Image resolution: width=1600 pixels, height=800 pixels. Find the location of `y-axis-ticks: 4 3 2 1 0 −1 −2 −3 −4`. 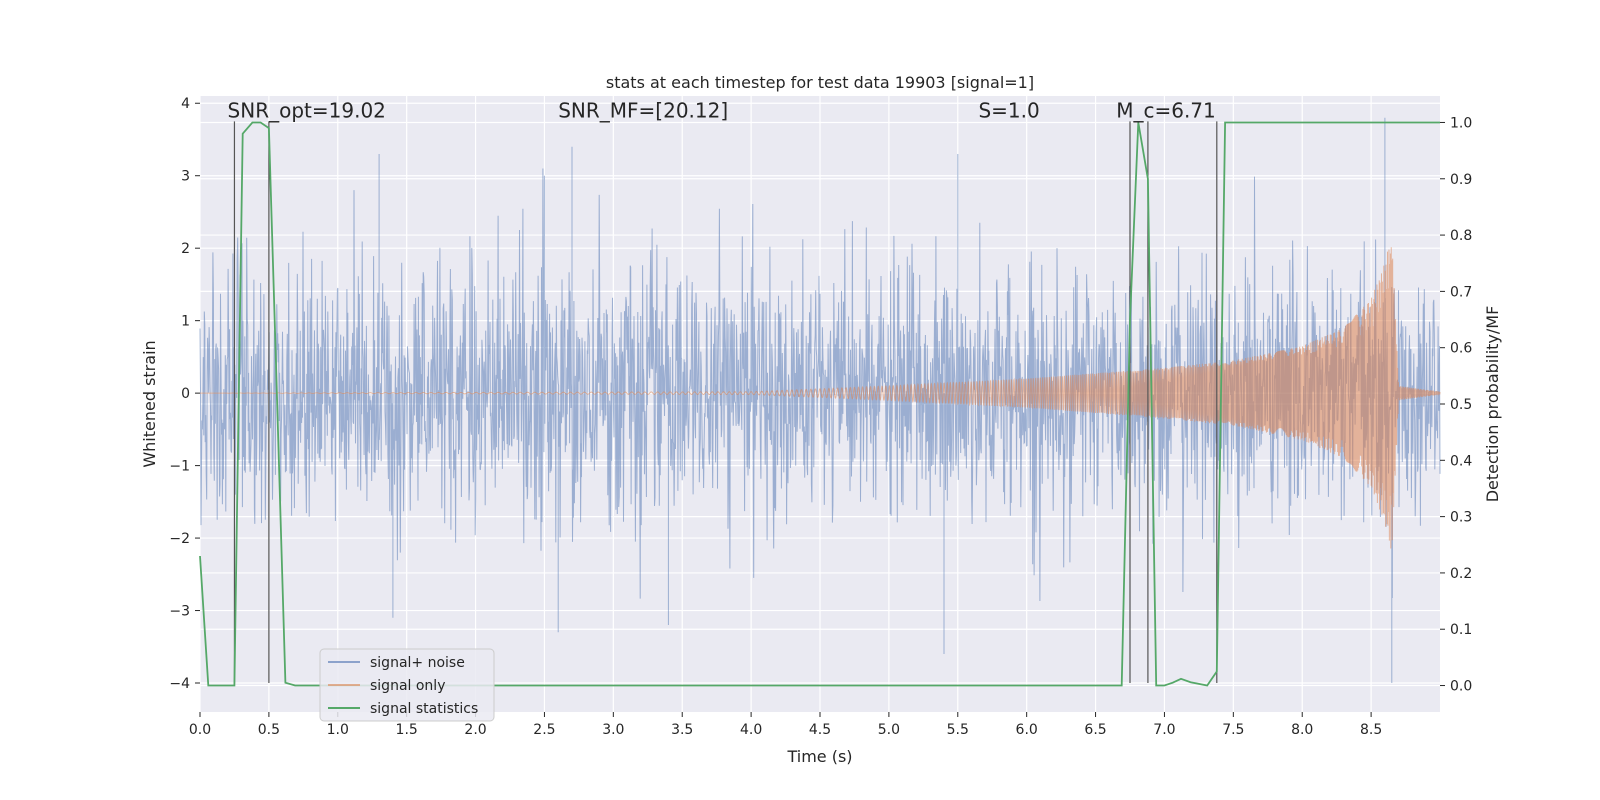

y-axis-ticks: 4 3 2 1 0 −1 −2 −3 −4 is located at coordinates (184, 394).